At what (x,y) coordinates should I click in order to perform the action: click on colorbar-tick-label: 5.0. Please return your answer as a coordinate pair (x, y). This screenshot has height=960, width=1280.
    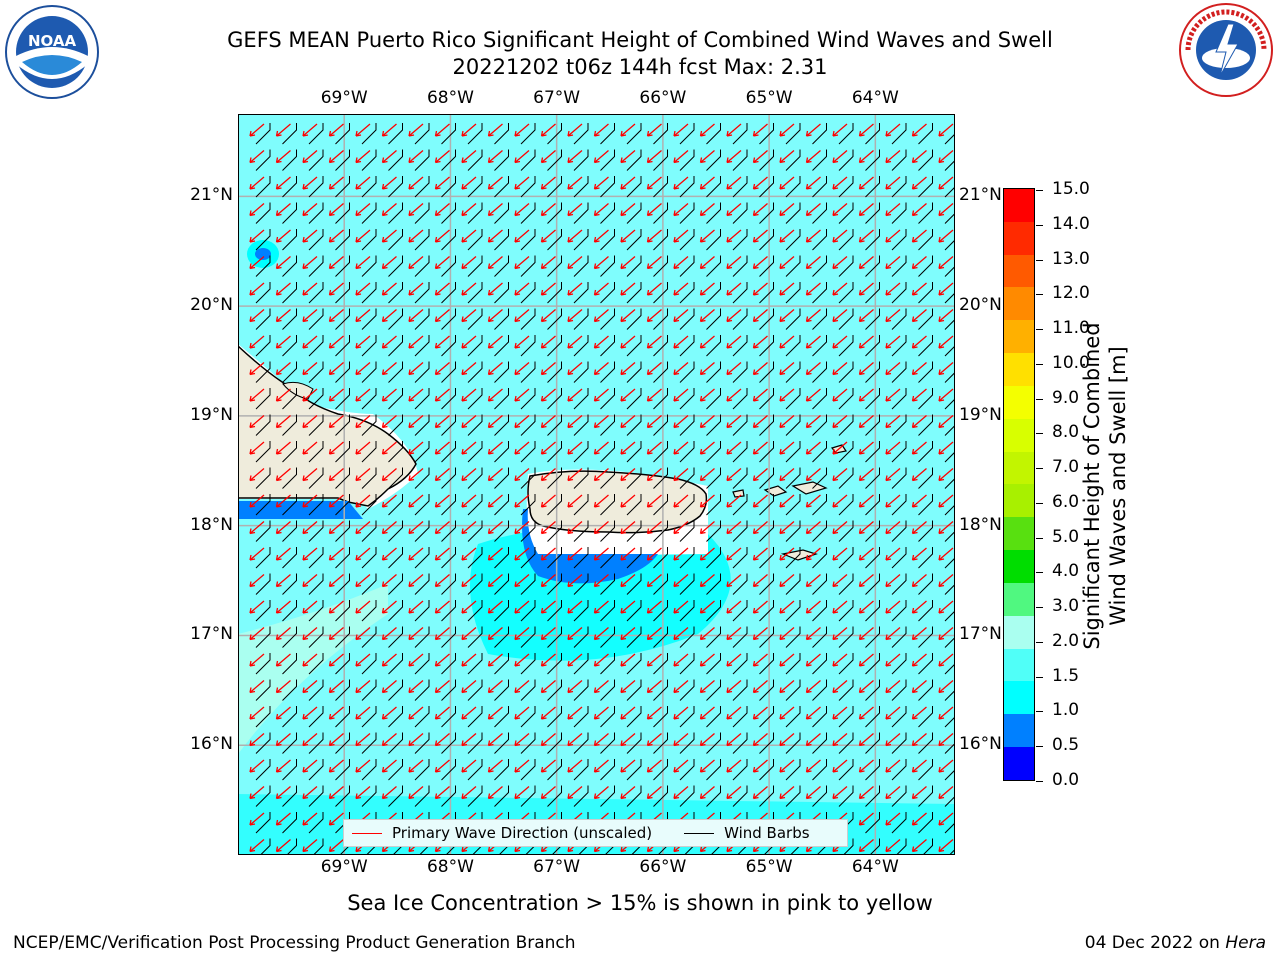
    Looking at the image, I should click on (1066, 536).